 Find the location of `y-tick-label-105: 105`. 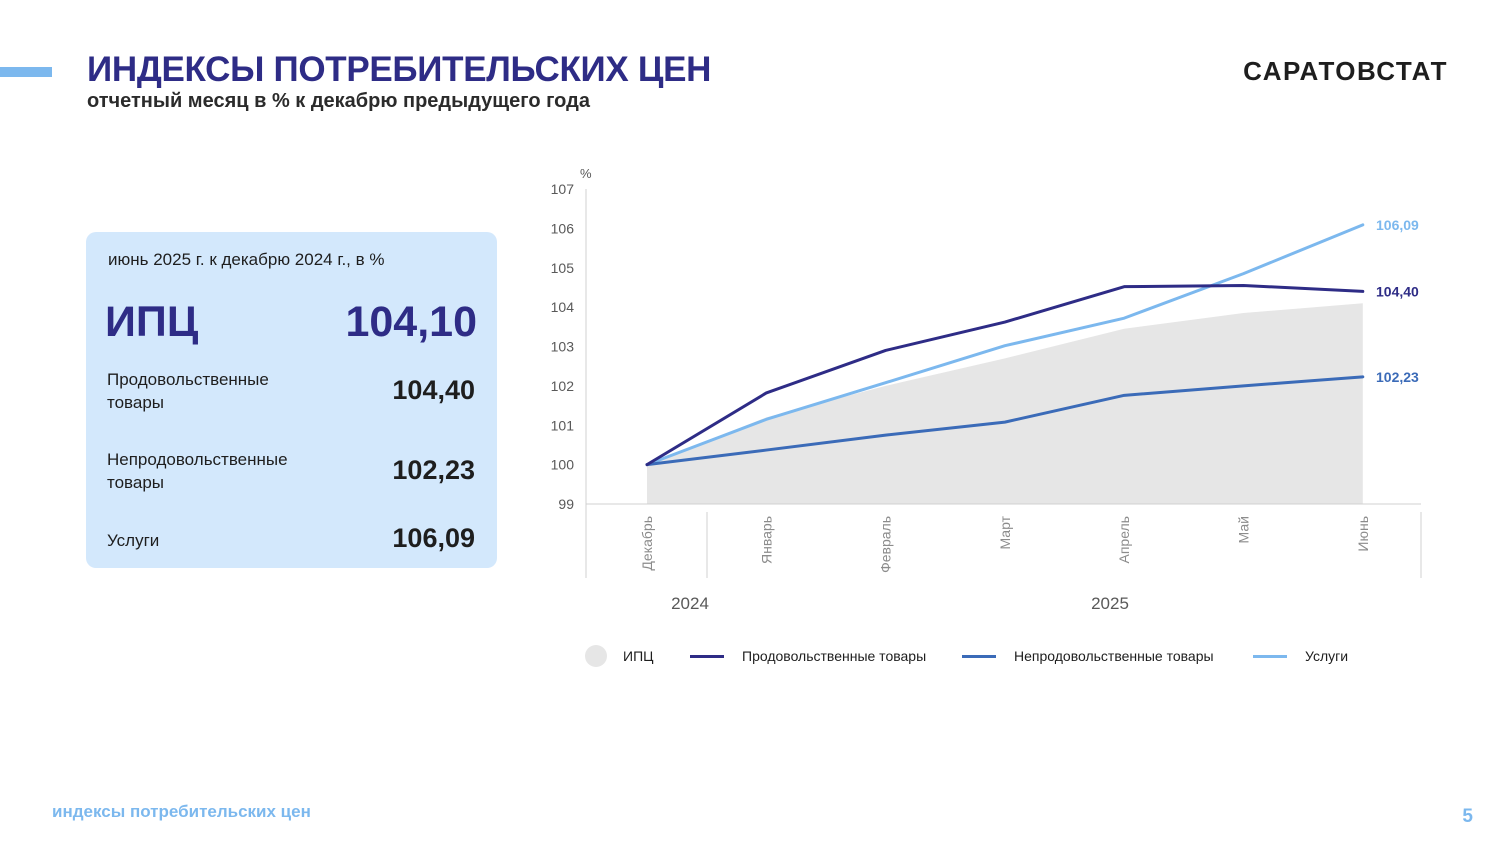

y-tick-label-105: 105 is located at coordinates (563, 268).